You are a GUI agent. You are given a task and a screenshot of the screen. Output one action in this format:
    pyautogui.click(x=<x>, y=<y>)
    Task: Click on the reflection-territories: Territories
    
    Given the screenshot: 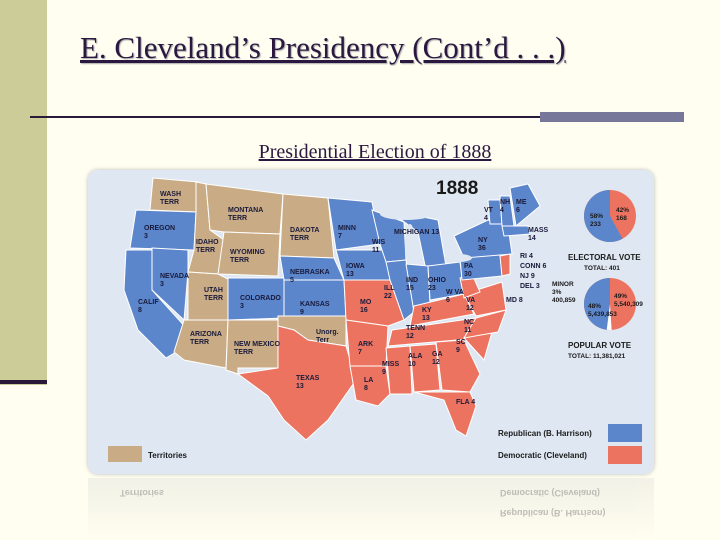 What is the action you would take?
    pyautogui.click(x=142, y=493)
    